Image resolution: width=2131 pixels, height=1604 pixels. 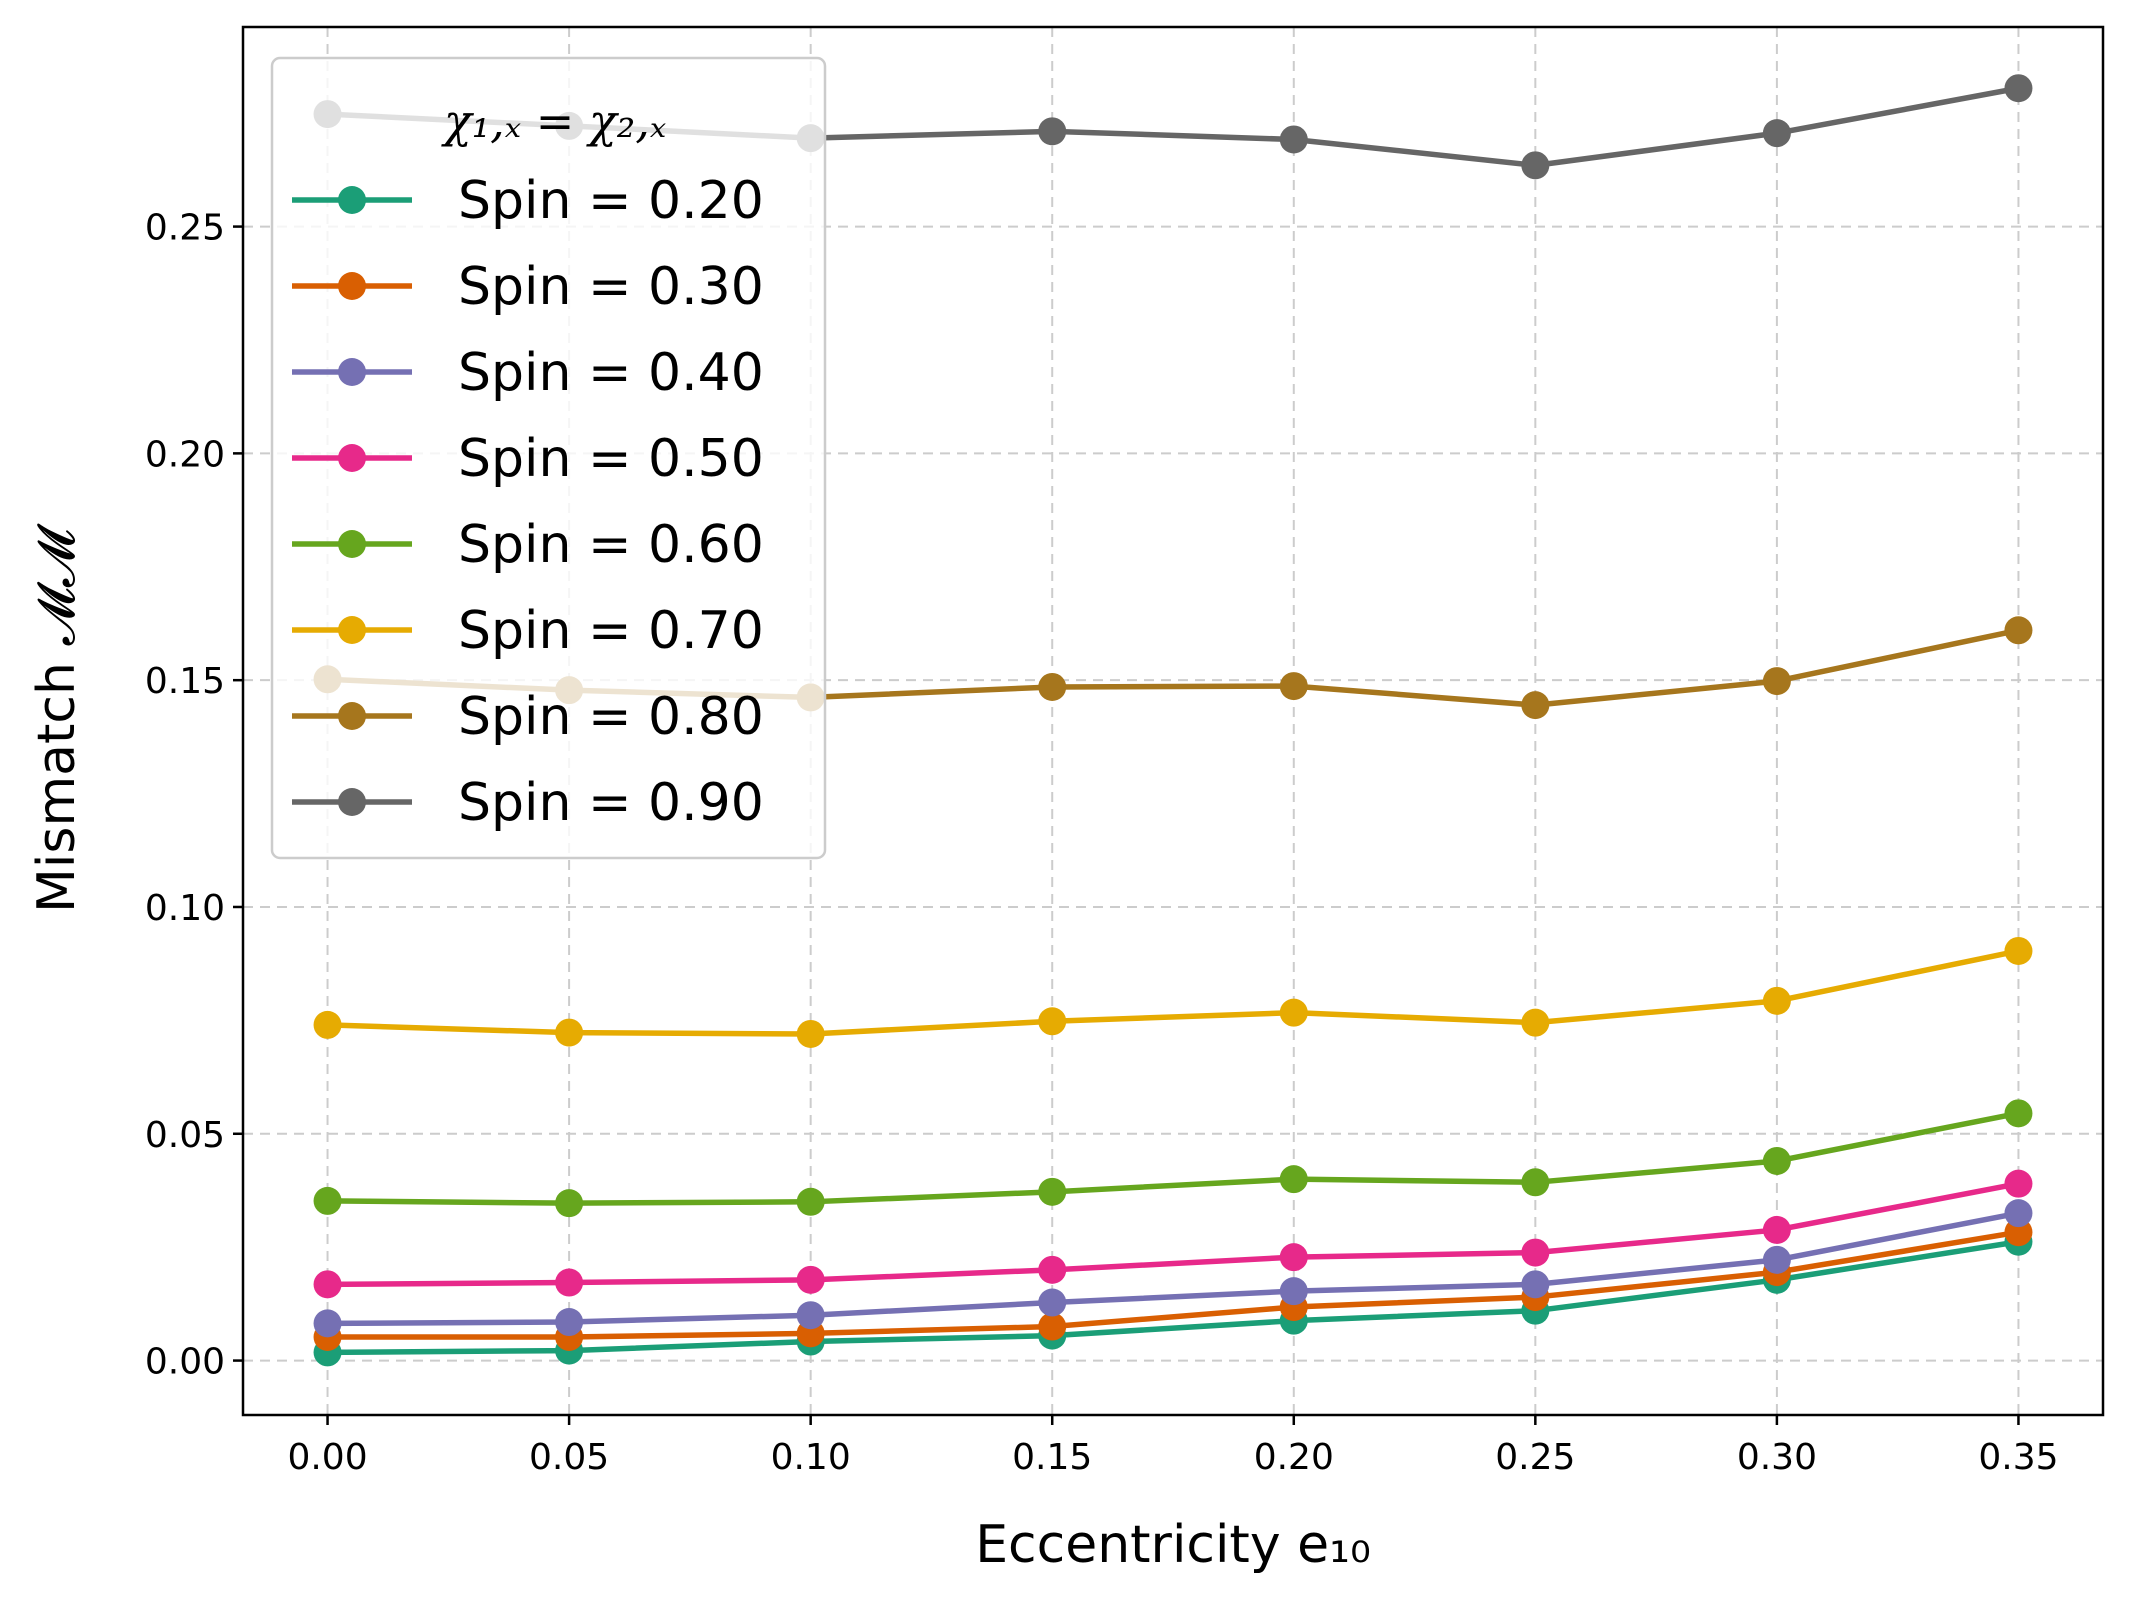 I want to click on x-axis-label: Eccentricity e₁₀, so click(x=1173, y=1545).